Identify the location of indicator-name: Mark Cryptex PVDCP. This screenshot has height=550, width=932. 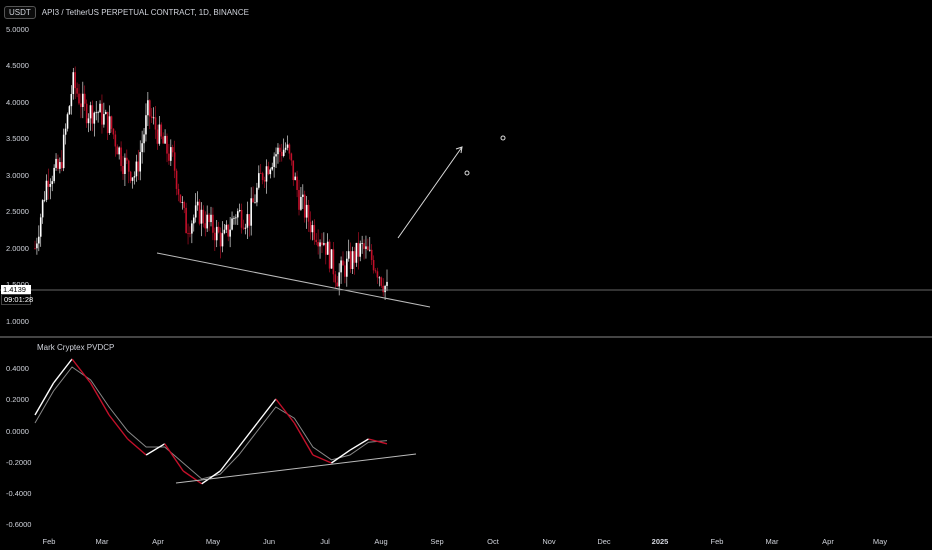
(76, 347).